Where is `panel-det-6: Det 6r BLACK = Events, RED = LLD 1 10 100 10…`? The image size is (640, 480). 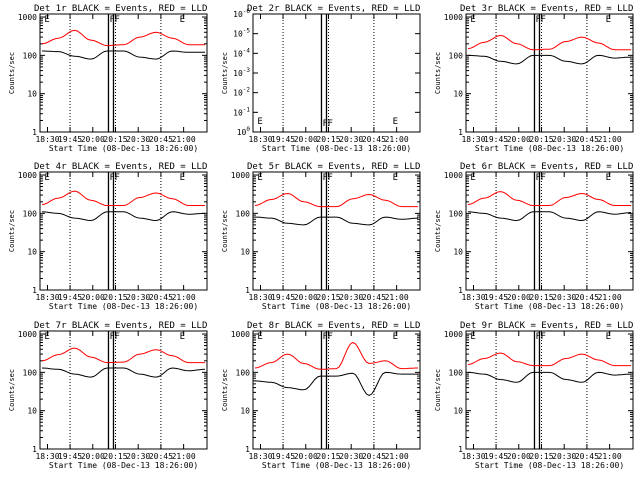 panel-det-6: Det 6r BLACK = Events, RED = LLD 1 10 100 10… is located at coordinates (534, 236).